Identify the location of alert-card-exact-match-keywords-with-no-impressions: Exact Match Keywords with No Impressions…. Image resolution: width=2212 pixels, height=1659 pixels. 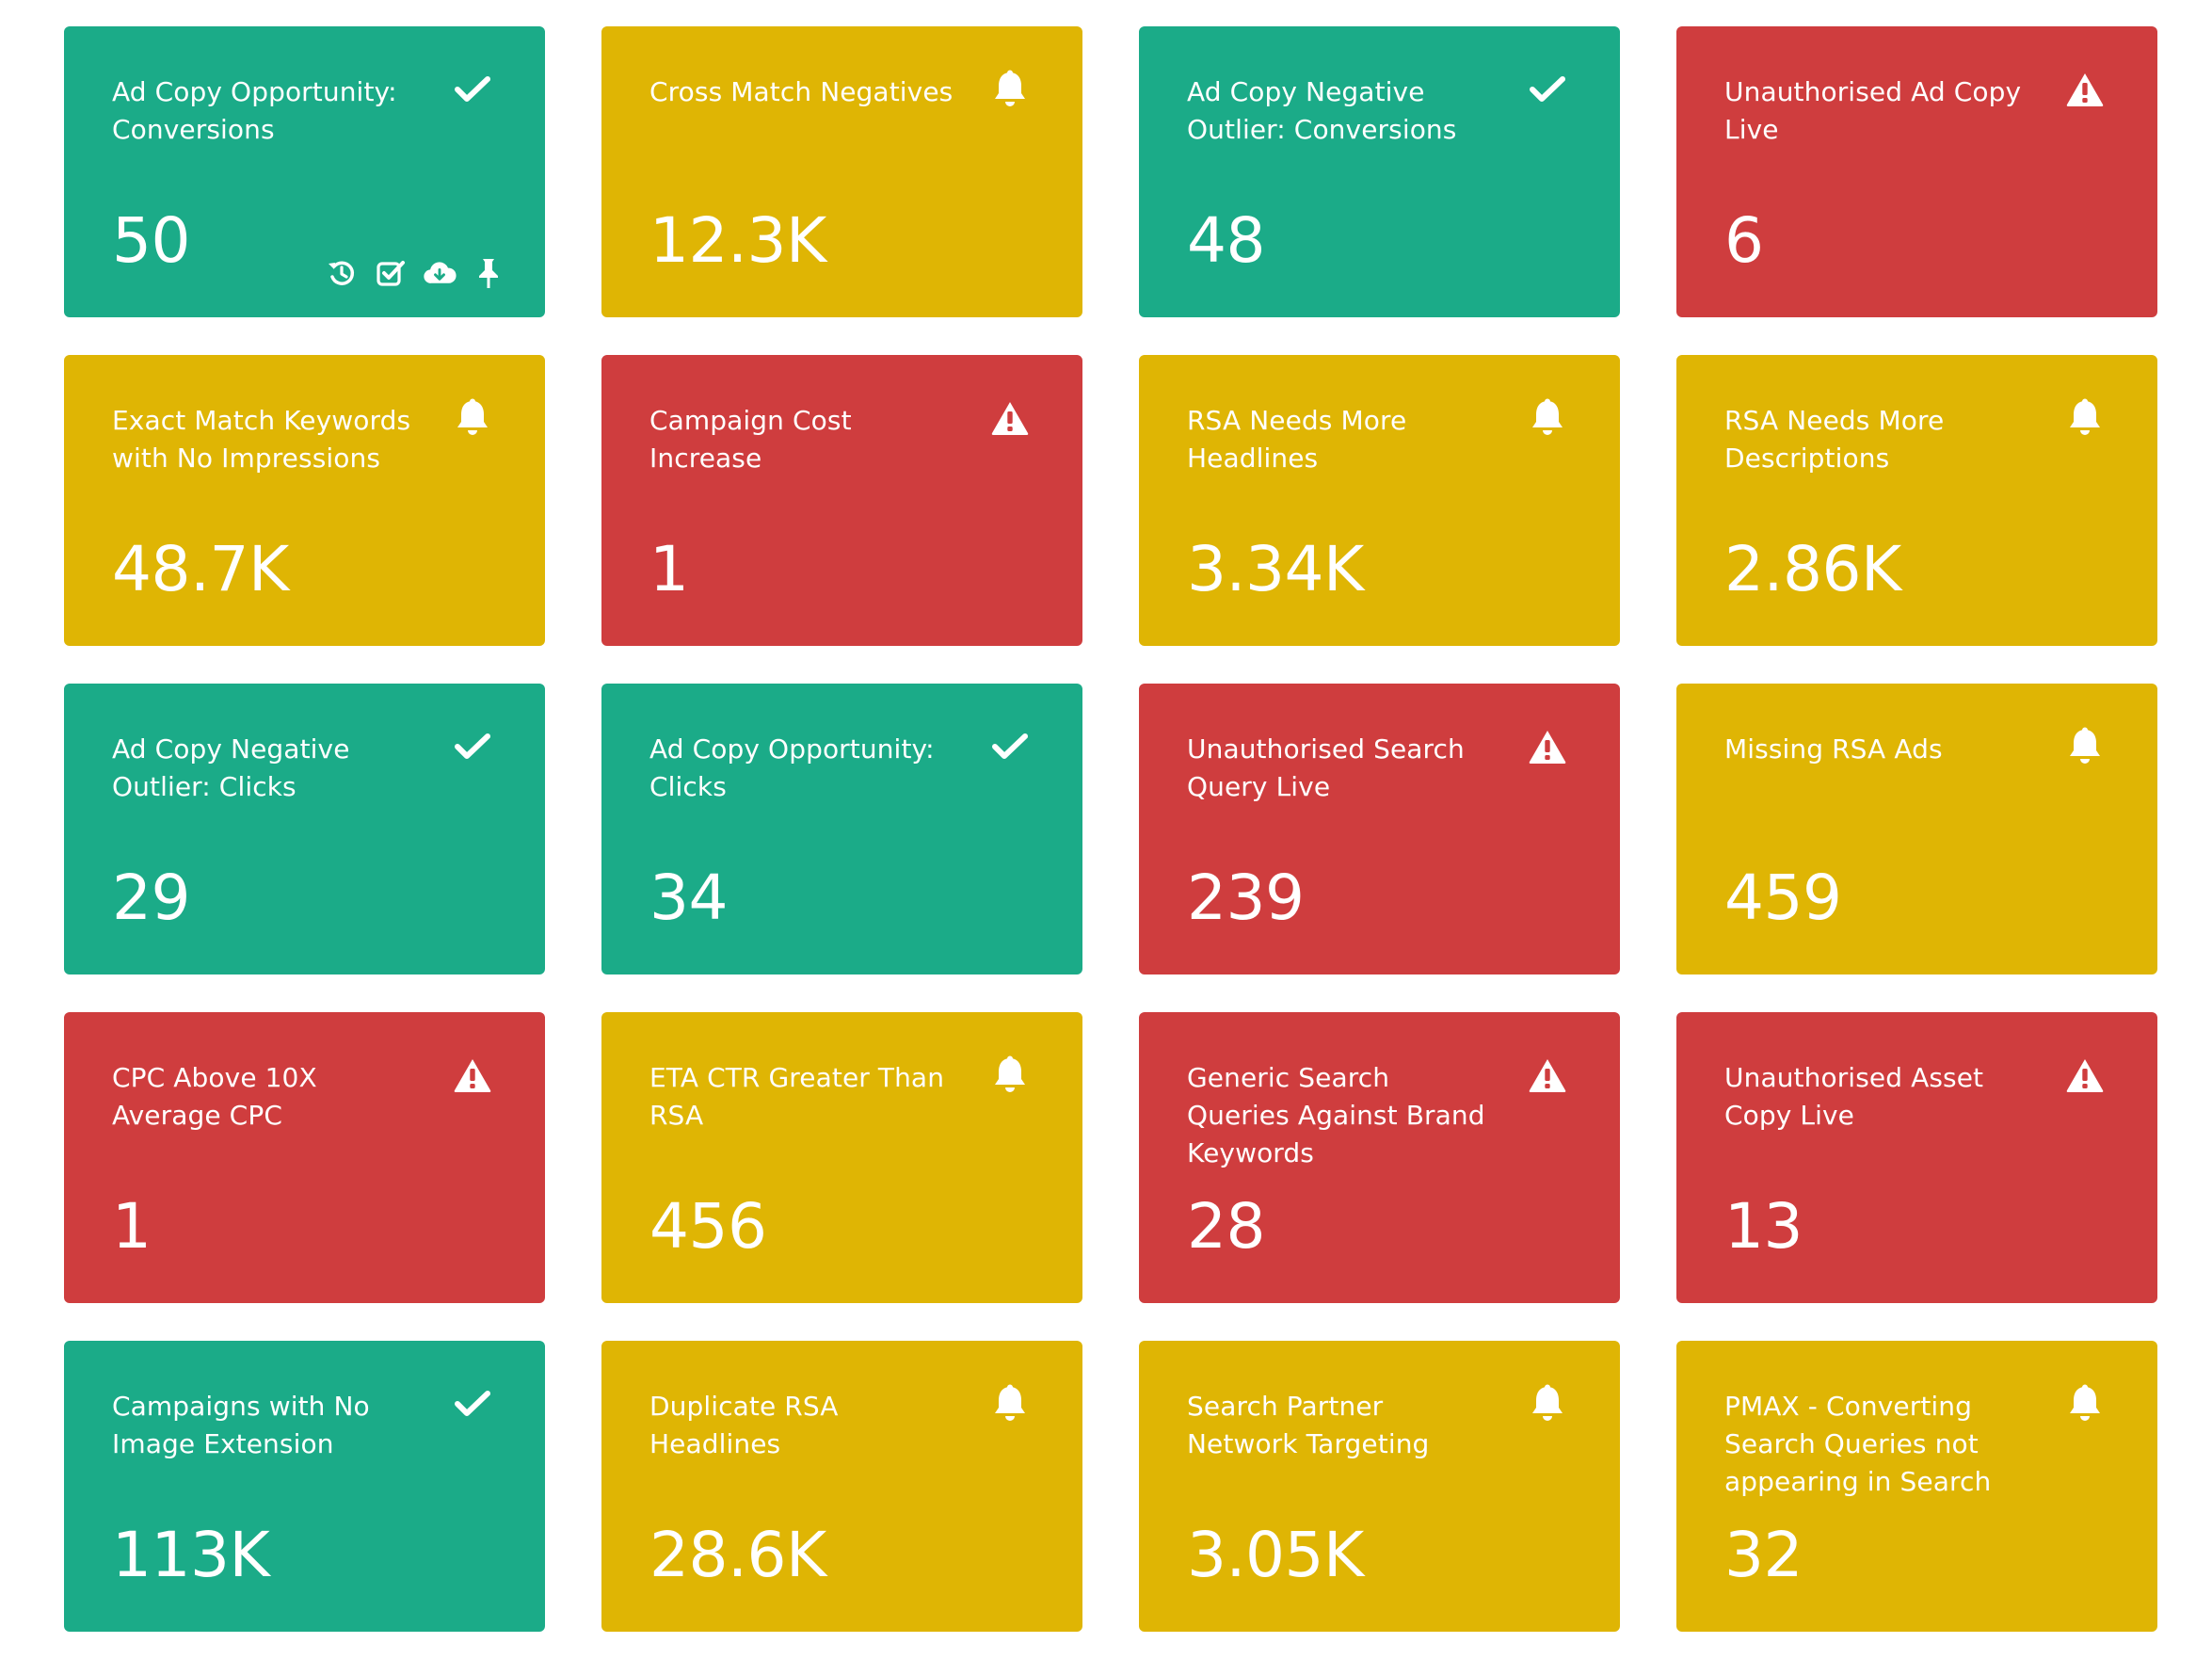
(304, 500).